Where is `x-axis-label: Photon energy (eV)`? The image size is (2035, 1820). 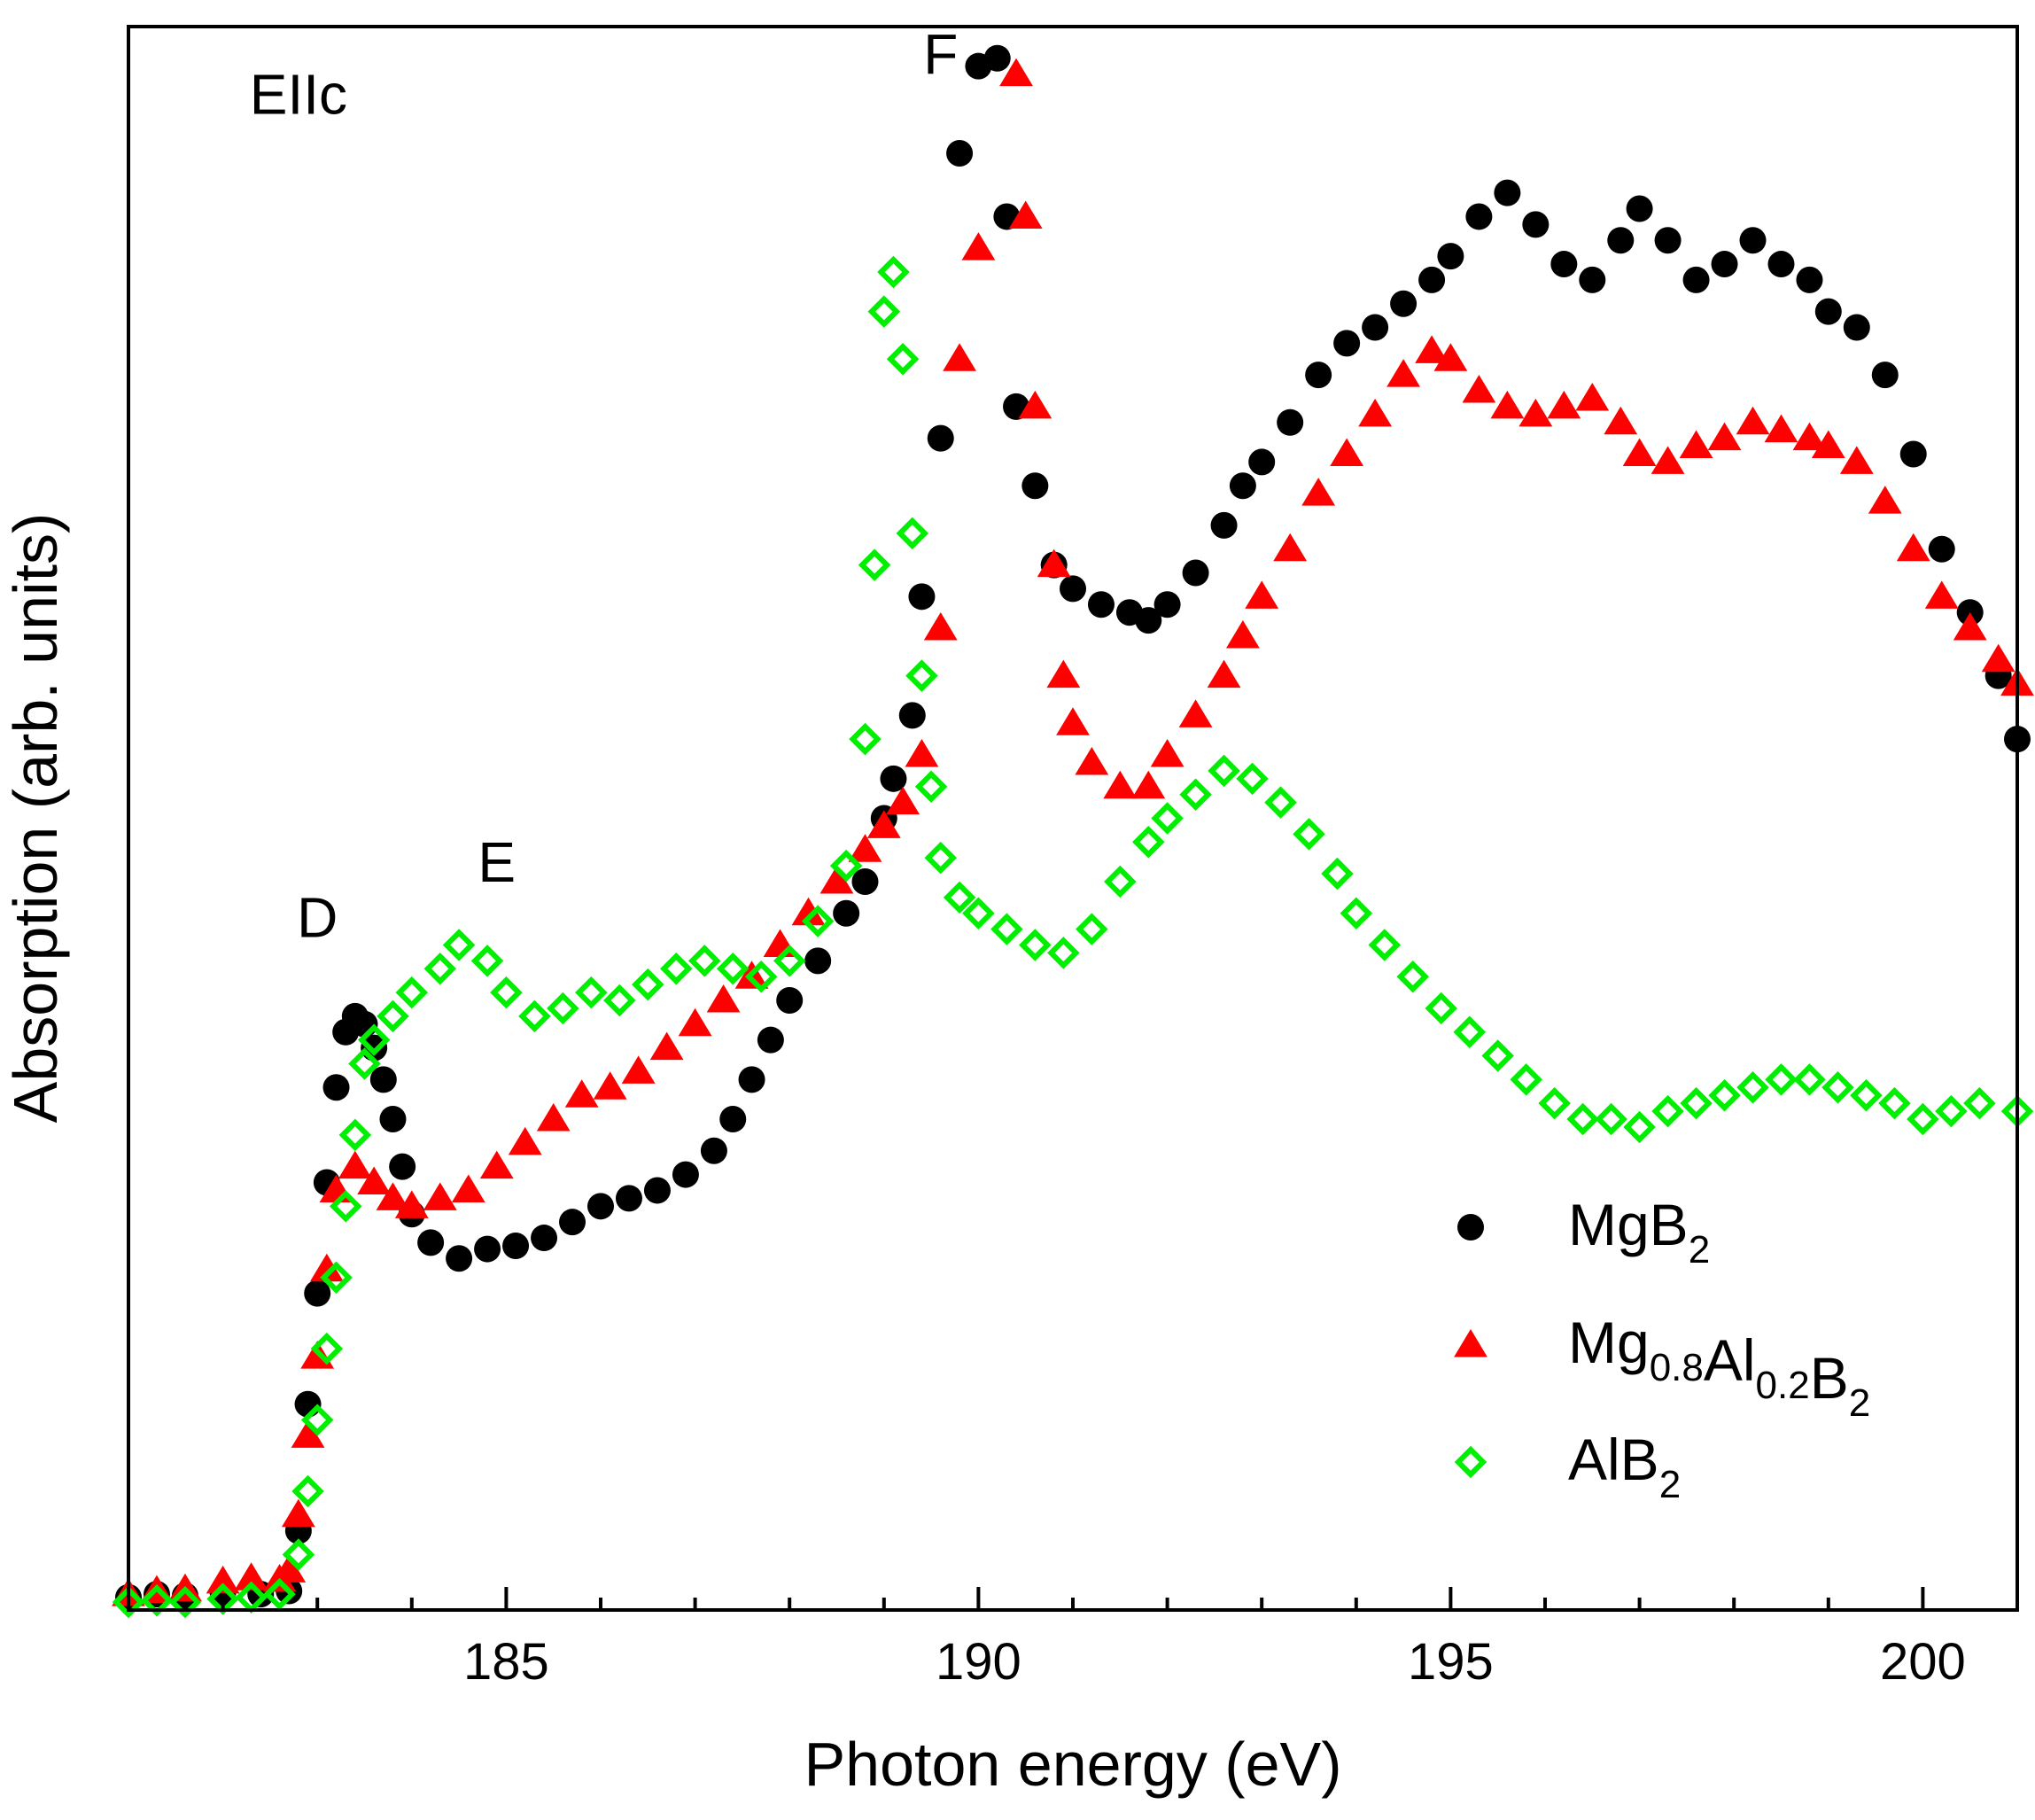 x-axis-label: Photon energy (eV) is located at coordinates (1072, 1764).